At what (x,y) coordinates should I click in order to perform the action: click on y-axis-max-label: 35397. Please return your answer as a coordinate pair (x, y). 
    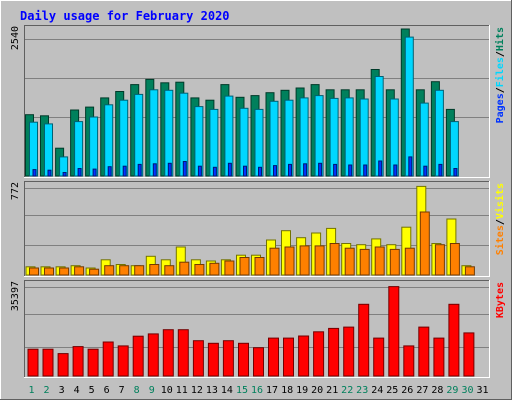
    Looking at the image, I should click on (15, 296).